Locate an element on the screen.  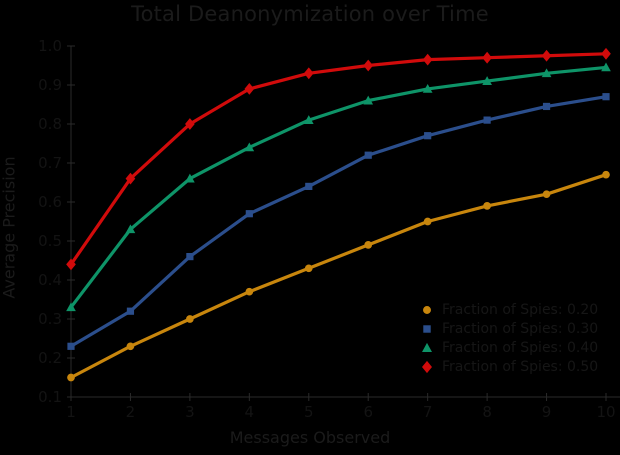
y-axis-tick-label: 0.5 is located at coordinates (50, 241).